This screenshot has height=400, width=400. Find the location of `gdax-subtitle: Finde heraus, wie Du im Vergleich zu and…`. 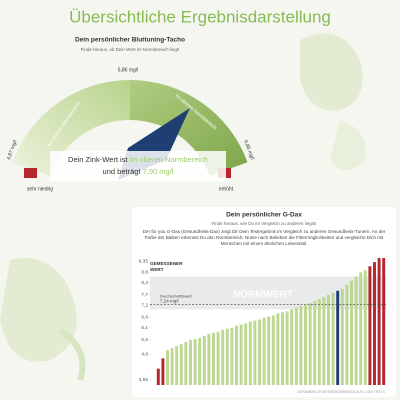

gdax-subtitle: Finde heraus, wie Du im Vergleich zu and… is located at coordinates (263, 223).